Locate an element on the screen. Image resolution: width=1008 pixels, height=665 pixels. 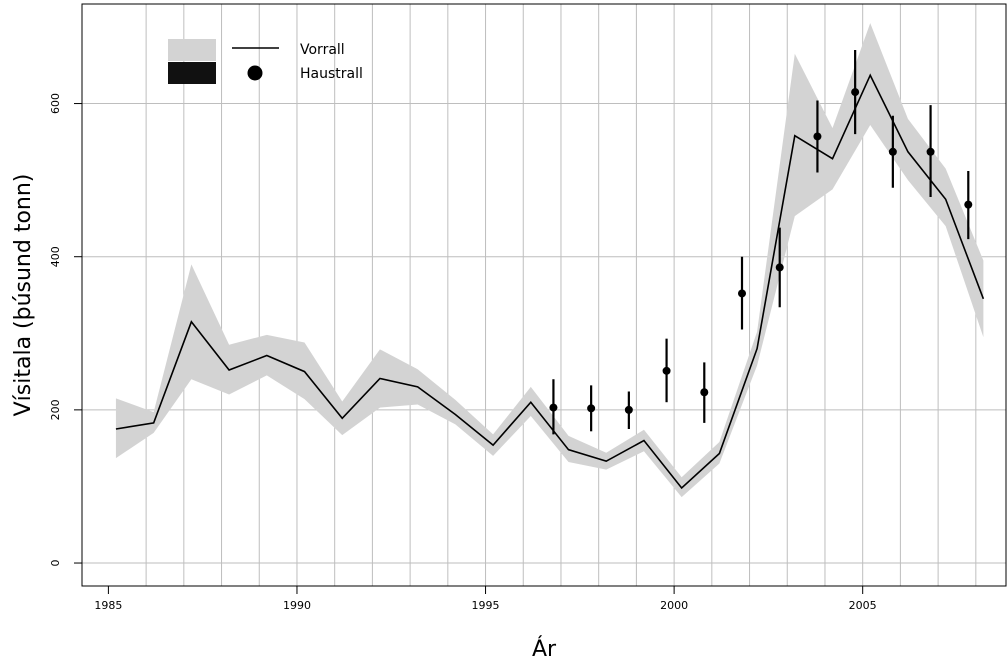
x-tick-label: 1990 is located at coordinates (297, 605).